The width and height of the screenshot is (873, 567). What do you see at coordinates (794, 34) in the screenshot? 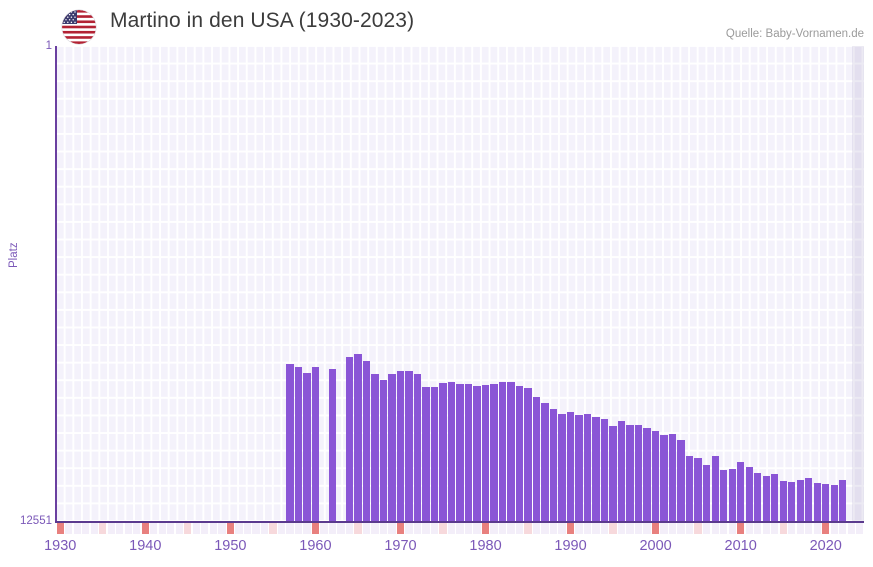
I see `source-attribution: Quelle: Baby-Vornamen.de` at bounding box center [794, 34].